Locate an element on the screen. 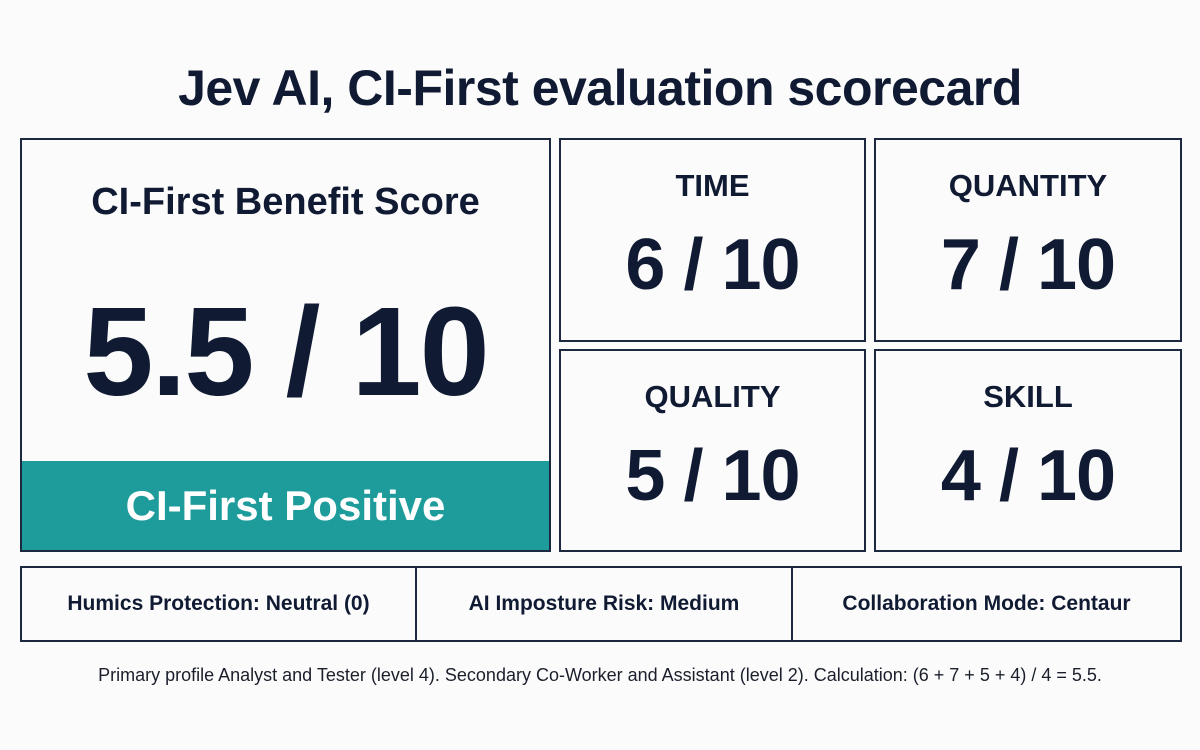  metric-card-quantity: QUANTITY 7 / 10 is located at coordinates (1028, 240).